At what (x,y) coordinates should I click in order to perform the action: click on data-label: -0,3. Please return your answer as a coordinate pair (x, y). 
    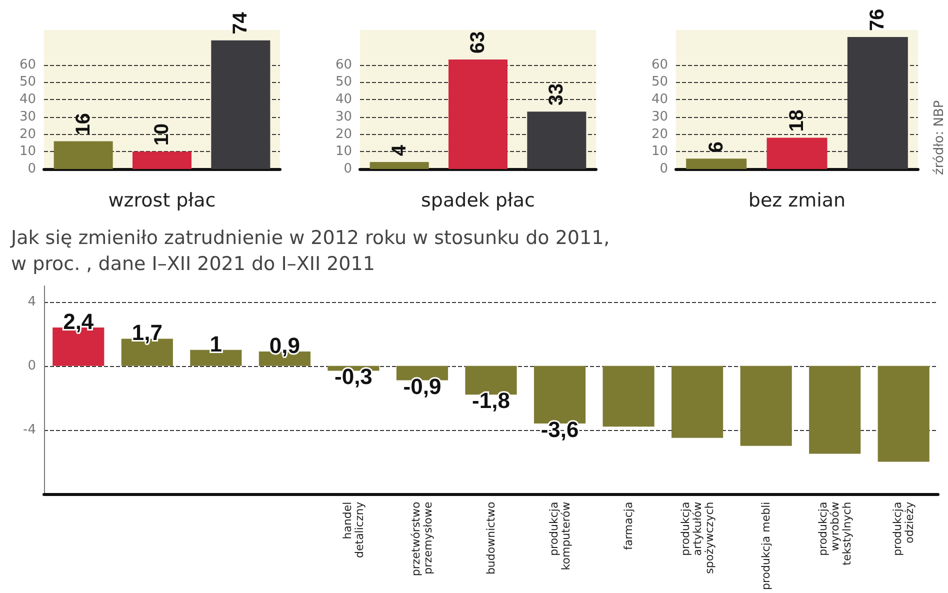
    Looking at the image, I should click on (353, 377).